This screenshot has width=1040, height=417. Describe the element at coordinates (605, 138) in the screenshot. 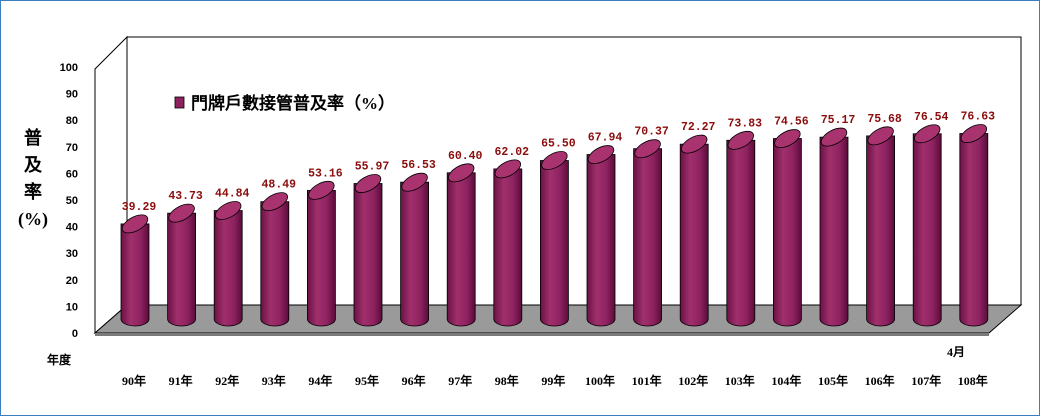

I see `data-label: 67.94` at that location.